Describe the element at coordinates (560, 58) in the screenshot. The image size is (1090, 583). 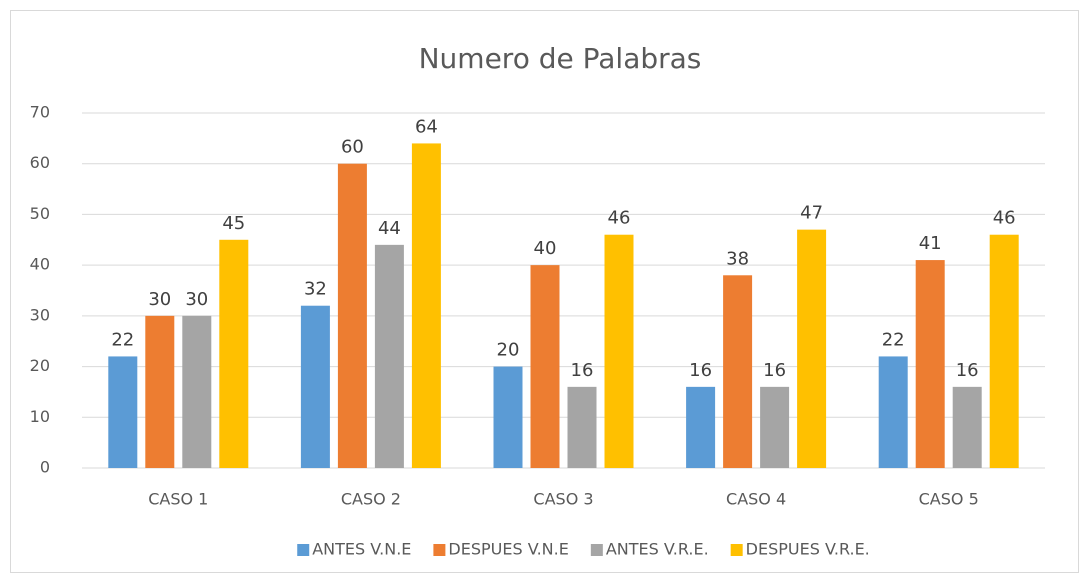
I see `chart-title: Numero de Palabras` at that location.